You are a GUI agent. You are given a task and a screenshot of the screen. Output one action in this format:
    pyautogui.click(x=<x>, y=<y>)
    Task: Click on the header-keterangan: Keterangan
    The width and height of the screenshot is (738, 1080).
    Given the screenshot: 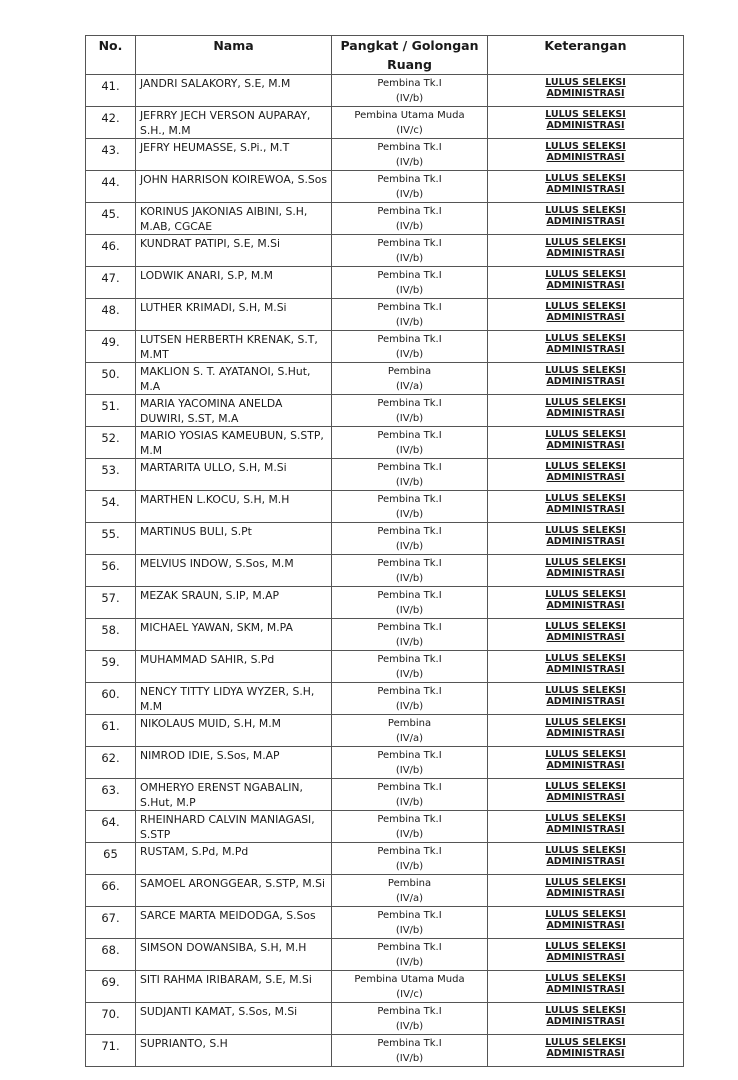 What is the action you would take?
    pyautogui.click(x=585, y=55)
    